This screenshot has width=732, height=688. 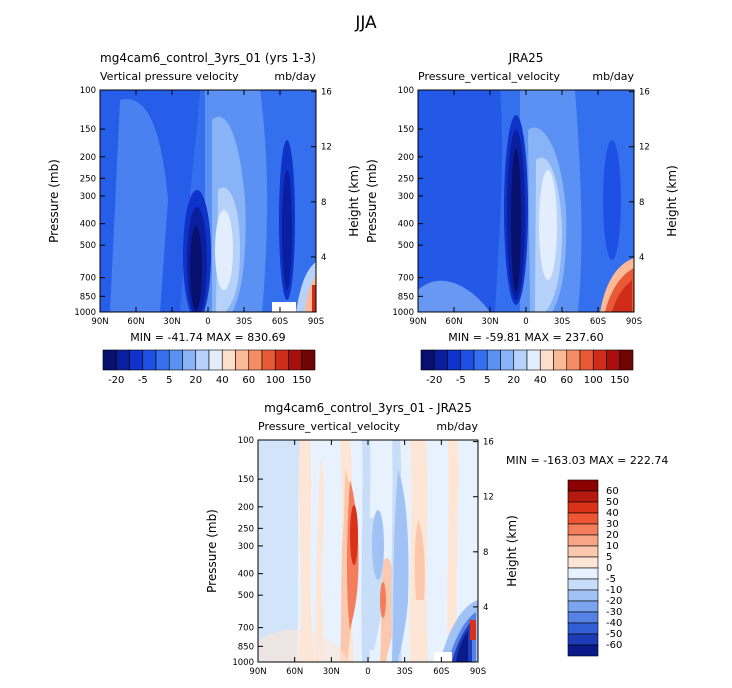 What do you see at coordinates (406, 246) in the screenshot?
I see `y-tick-label: 500` at bounding box center [406, 246].